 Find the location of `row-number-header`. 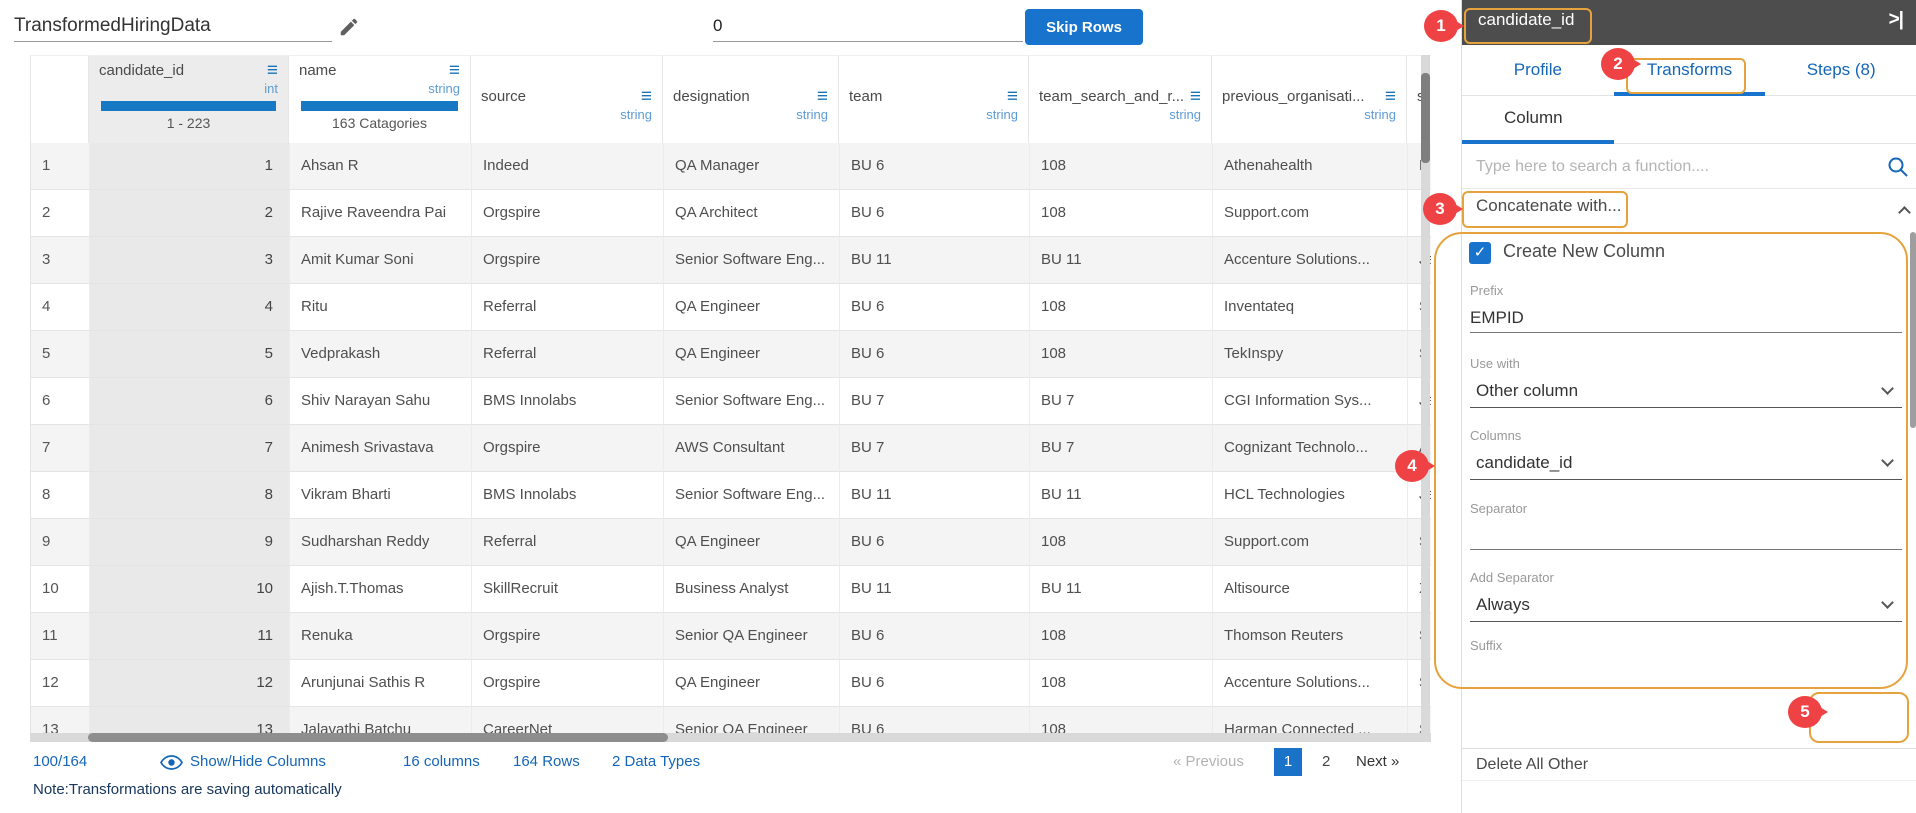

row-number-header is located at coordinates (59, 99).